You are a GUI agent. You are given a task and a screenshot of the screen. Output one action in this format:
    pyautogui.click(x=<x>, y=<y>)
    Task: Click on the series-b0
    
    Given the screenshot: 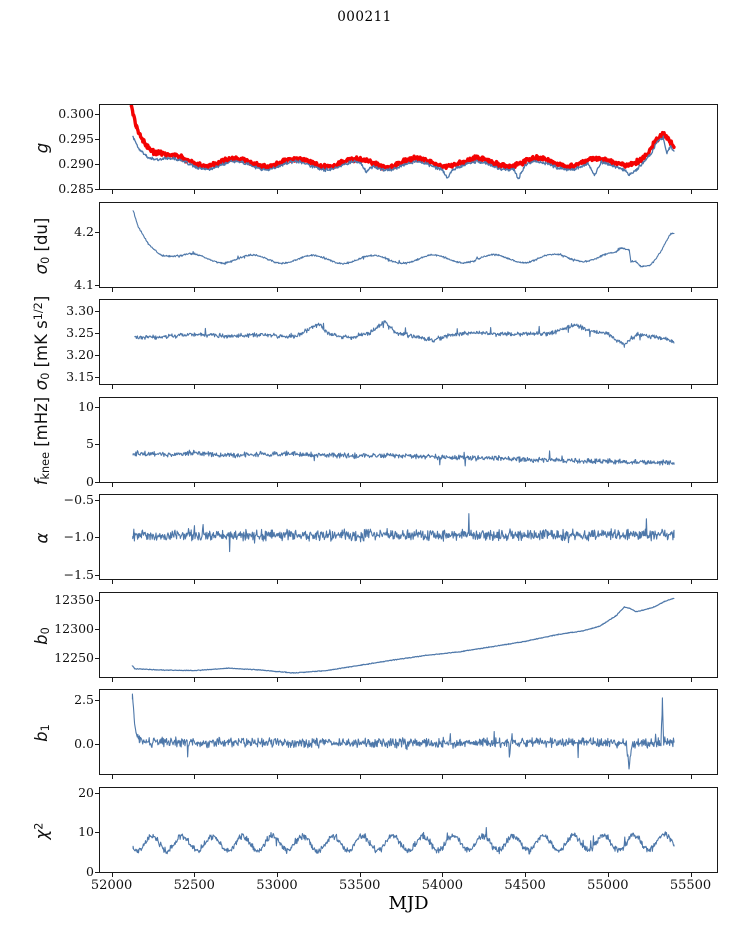 What is the action you would take?
    pyautogui.click(x=403, y=635)
    